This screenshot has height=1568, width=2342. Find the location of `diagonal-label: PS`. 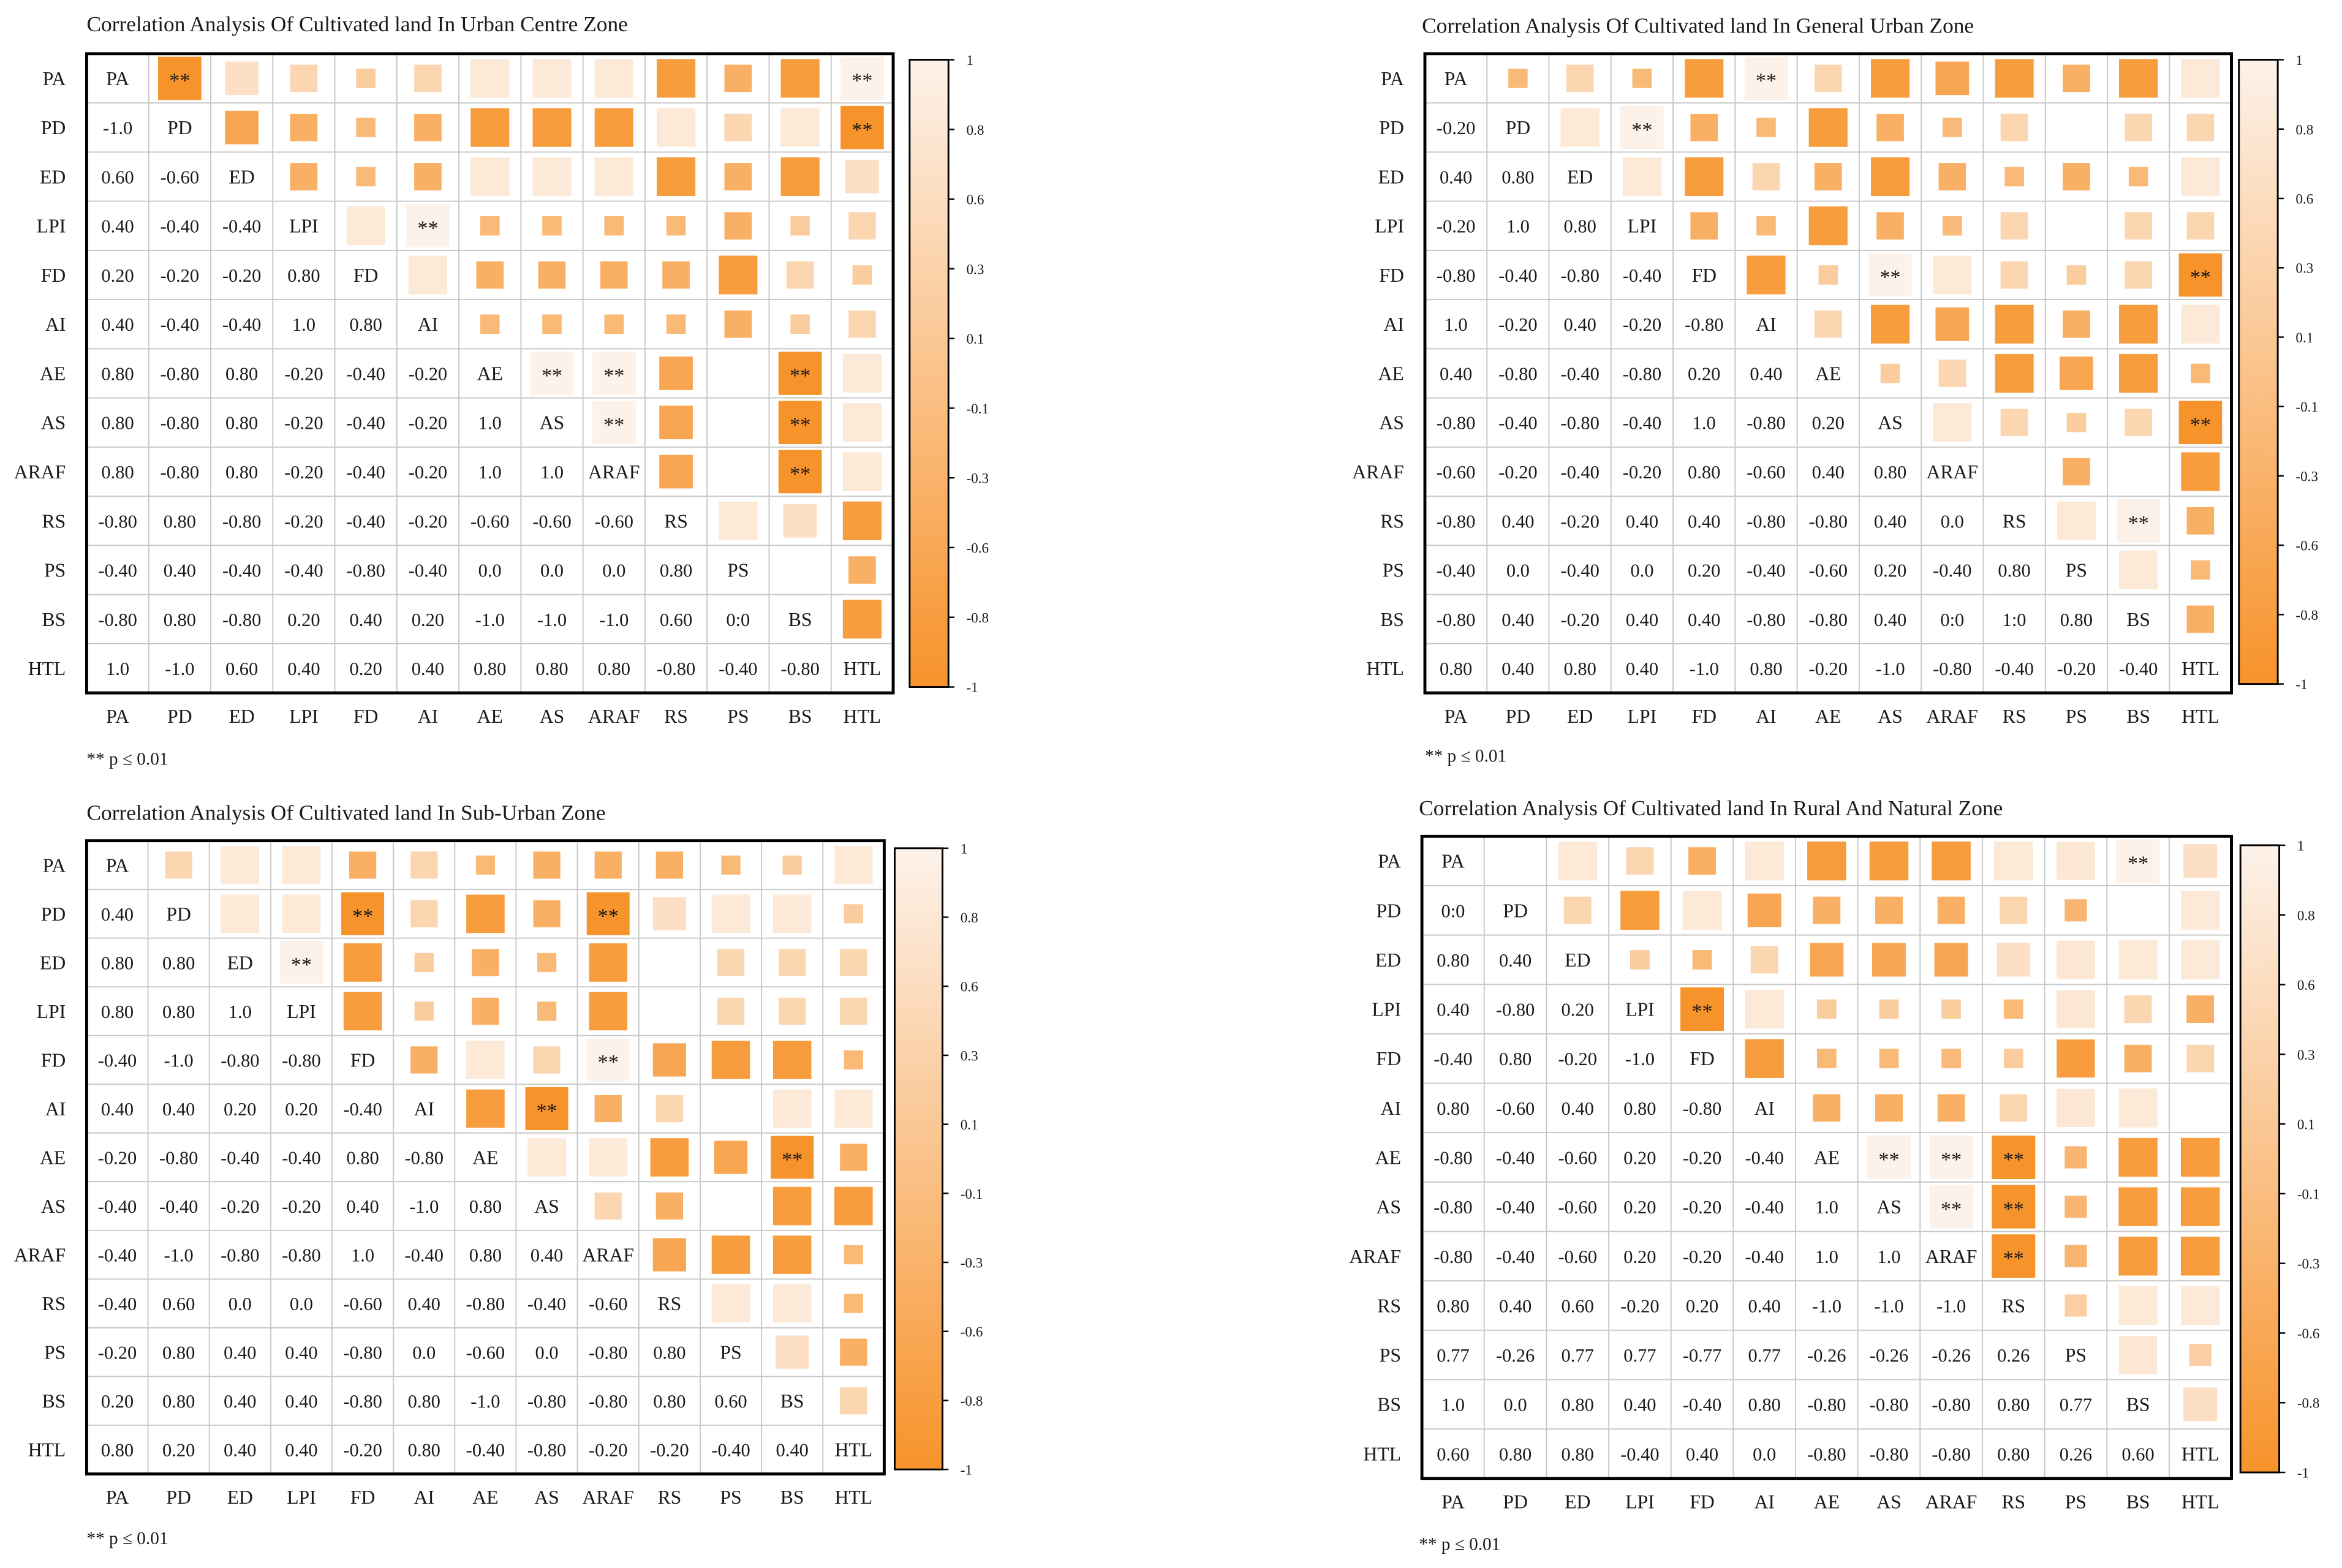

diagonal-label: PS is located at coordinates (2076, 1355).